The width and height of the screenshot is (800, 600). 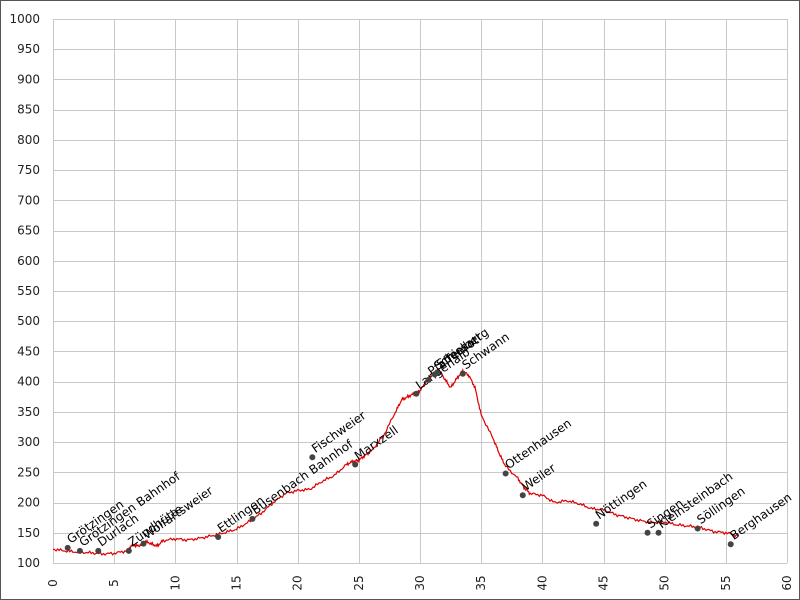 What do you see at coordinates (28, 140) in the screenshot?
I see `y-tick-label: 800` at bounding box center [28, 140].